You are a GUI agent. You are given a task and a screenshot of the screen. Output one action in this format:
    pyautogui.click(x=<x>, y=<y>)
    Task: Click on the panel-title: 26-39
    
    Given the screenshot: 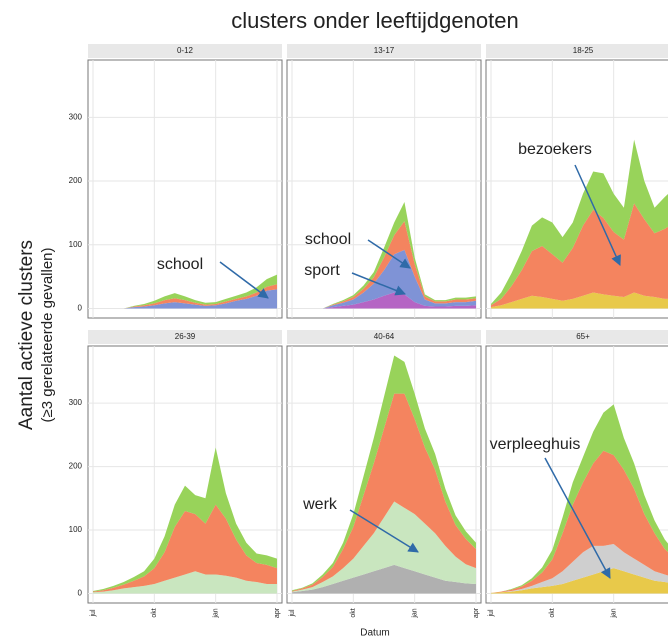 What is the action you would take?
    pyautogui.click(x=185, y=336)
    